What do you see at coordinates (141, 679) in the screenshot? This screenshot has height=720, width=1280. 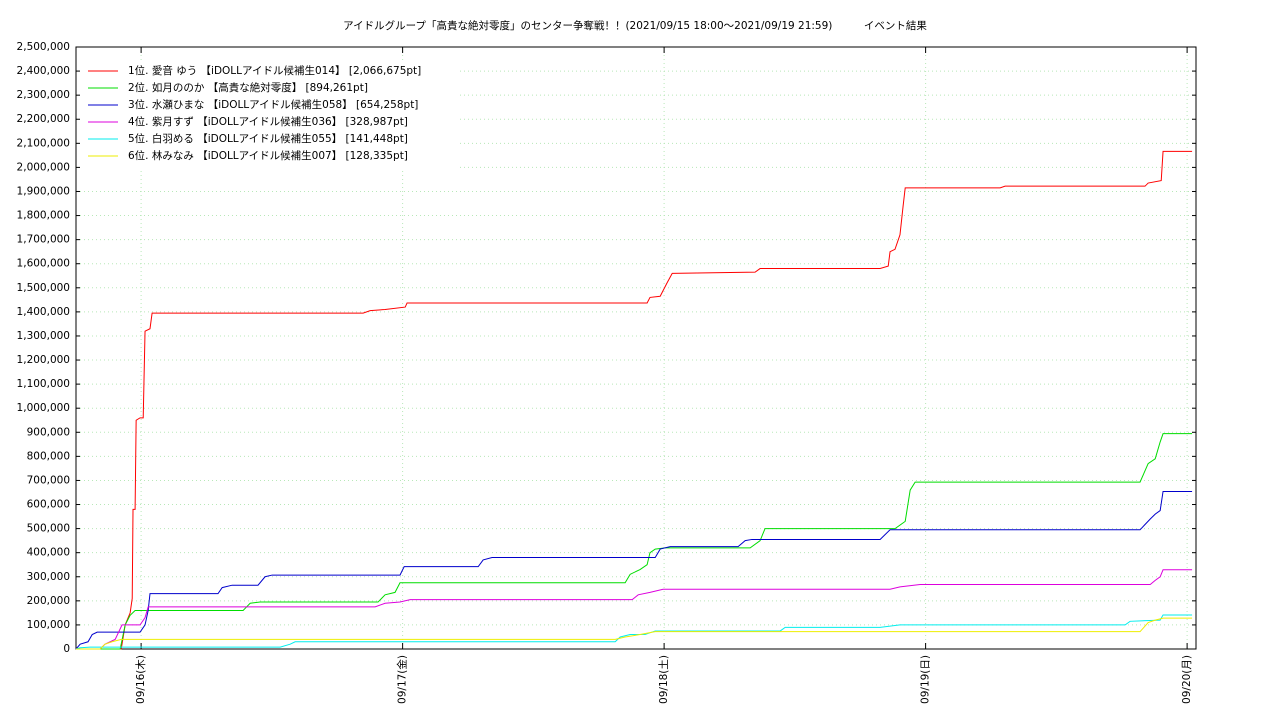 I see `x-tick-label: 09/16(木)` at bounding box center [141, 679].